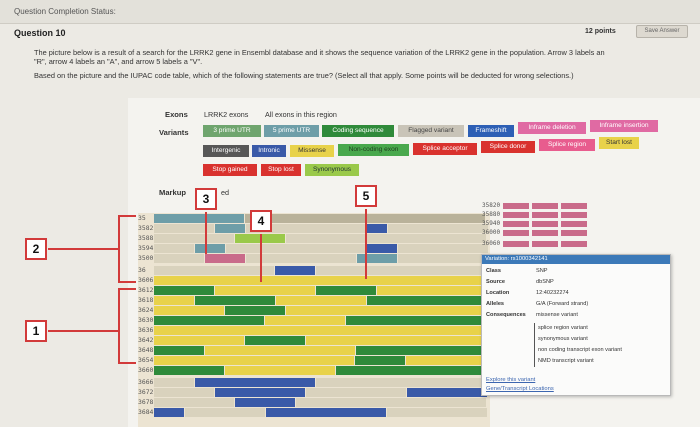 The height and width of the screenshot is (427, 700). What do you see at coordinates (225, 192) in the screenshot?
I see `markup-text: ed` at bounding box center [225, 192].